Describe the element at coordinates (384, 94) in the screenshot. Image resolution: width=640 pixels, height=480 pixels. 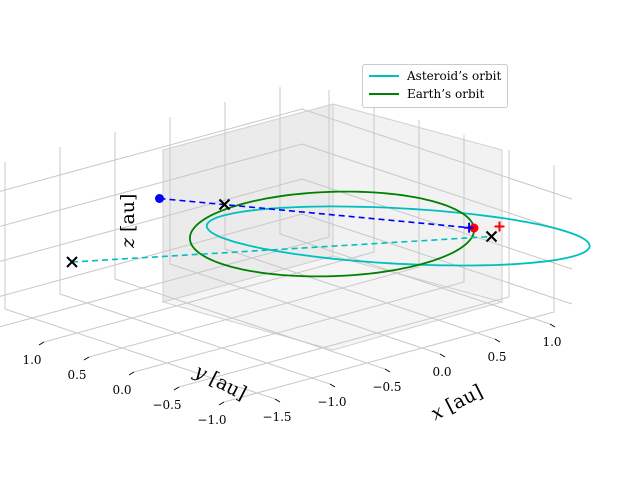
I see `legend-swatch-earth` at that location.